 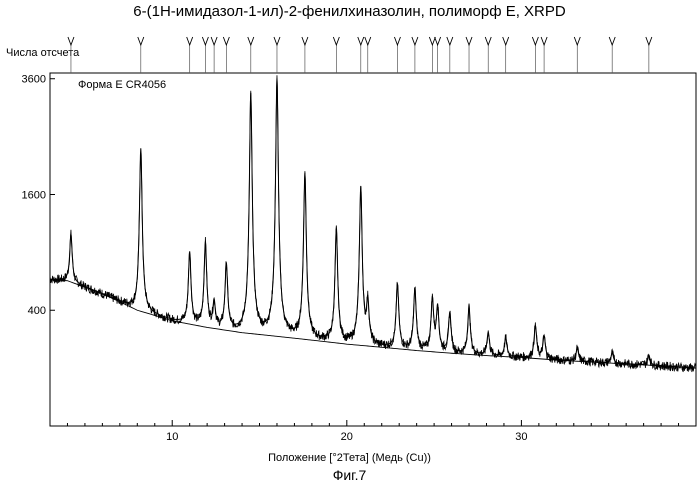 What do you see at coordinates (360, 55) in the screenshot?
I see `peak-markers` at bounding box center [360, 55].